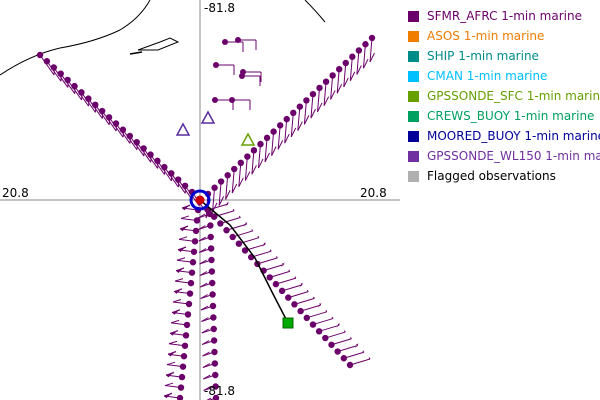  What do you see at coordinates (511, 116) in the screenshot?
I see `legend-label: CREWS_BUOY 1-min marine` at bounding box center [511, 116].